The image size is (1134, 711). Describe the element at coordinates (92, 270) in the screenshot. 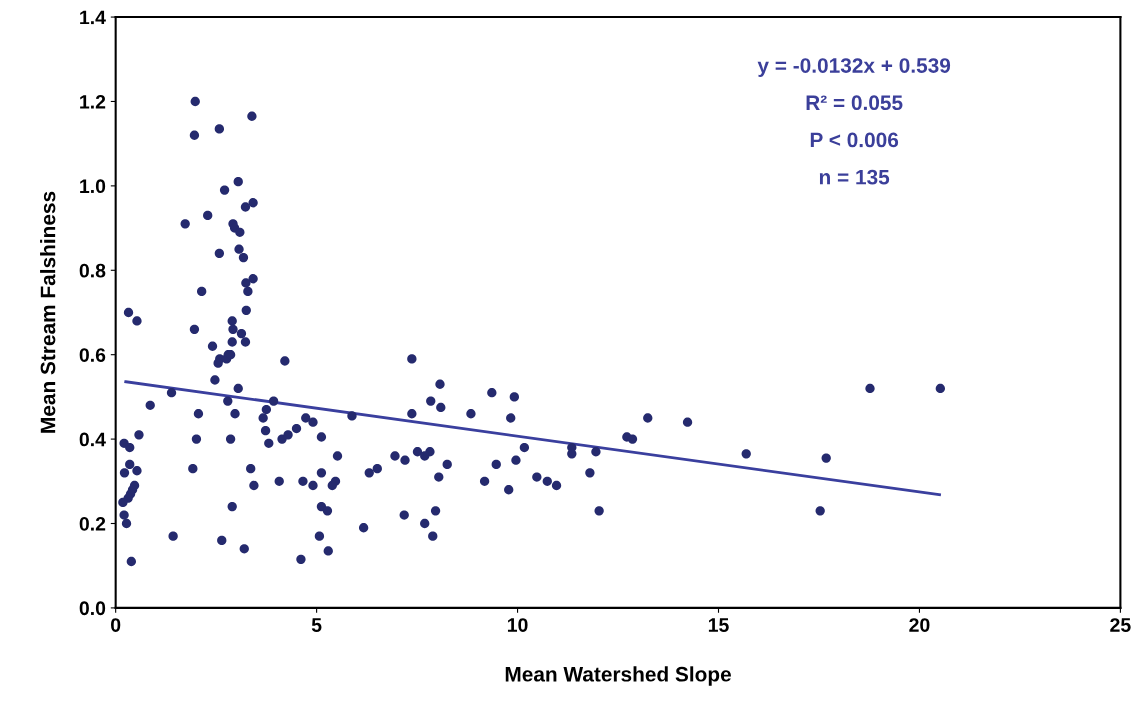

I see `y-tick-label: 0.8` at that location.